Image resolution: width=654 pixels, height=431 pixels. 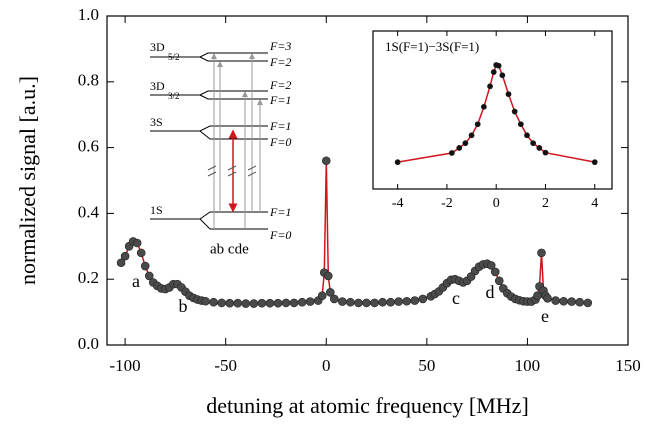 What do you see at coordinates (27, 180) in the screenshot?
I see `y-axis-label: normalized signal [a.u.]` at bounding box center [27, 180].